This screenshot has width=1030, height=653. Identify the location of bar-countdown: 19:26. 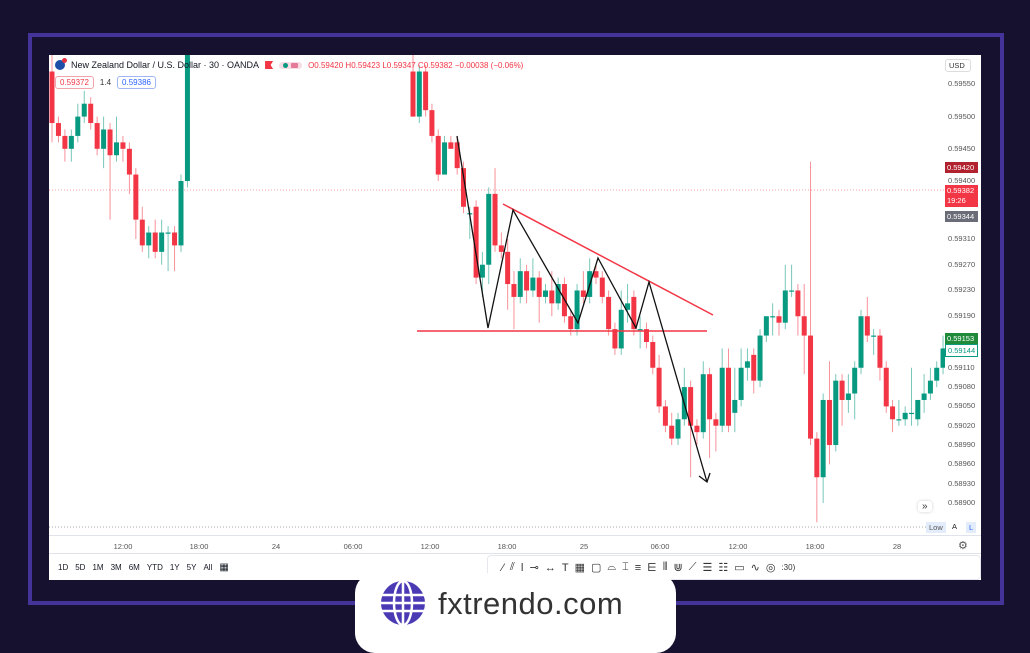
(956, 200).